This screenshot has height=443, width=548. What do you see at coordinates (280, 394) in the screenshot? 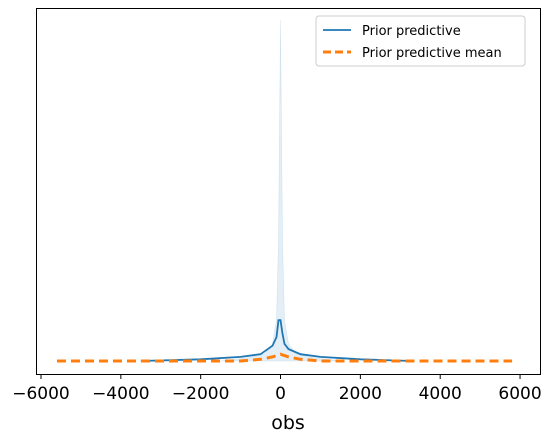
I see `x-tick-label: 0` at bounding box center [280, 394].